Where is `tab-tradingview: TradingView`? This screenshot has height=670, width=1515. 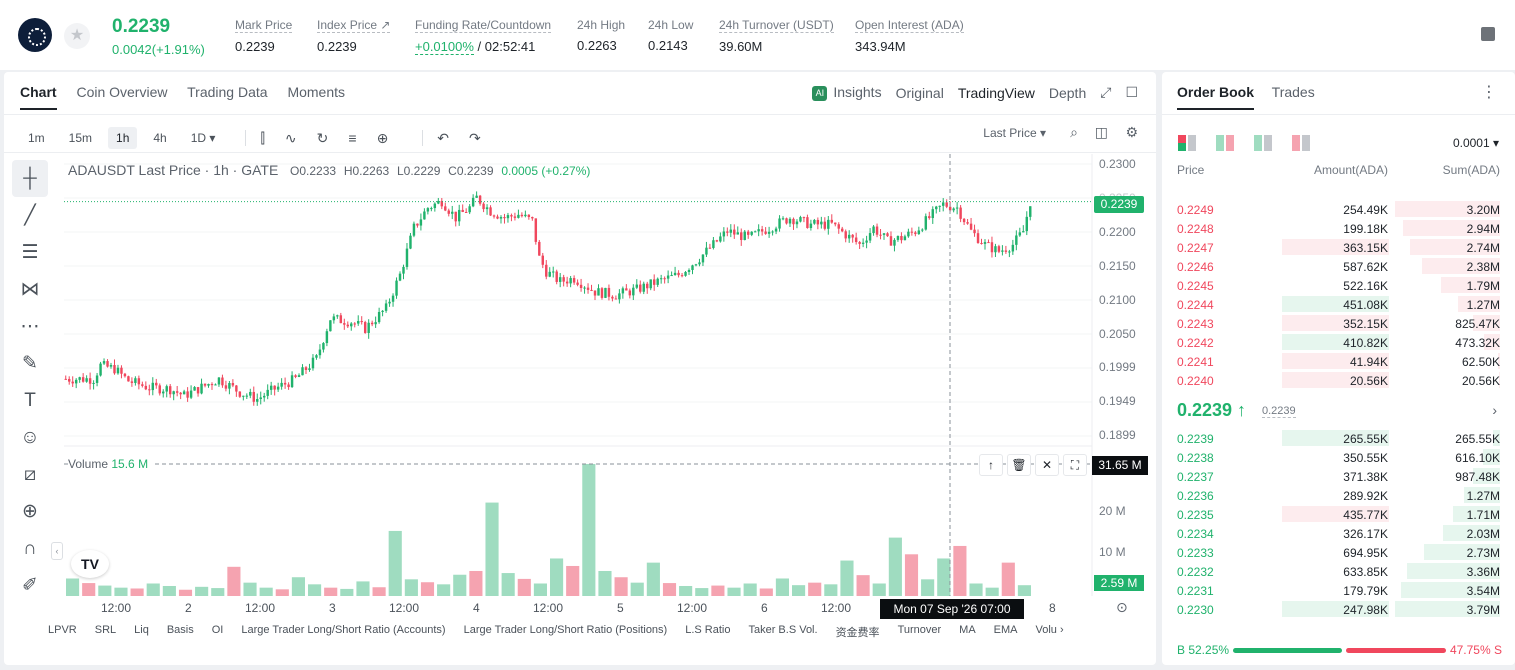 tab-tradingview: TradingView is located at coordinates (996, 92).